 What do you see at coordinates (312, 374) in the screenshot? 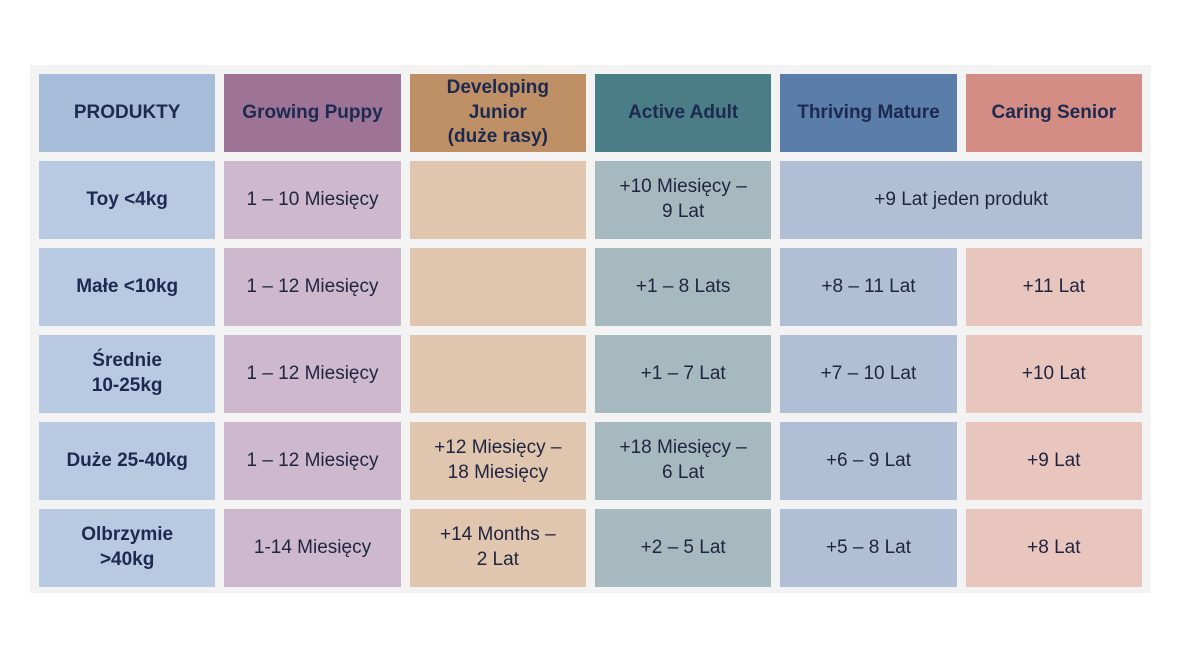
I see `cell-puppy-medium: 1 – 12 Miesięcy` at bounding box center [312, 374].